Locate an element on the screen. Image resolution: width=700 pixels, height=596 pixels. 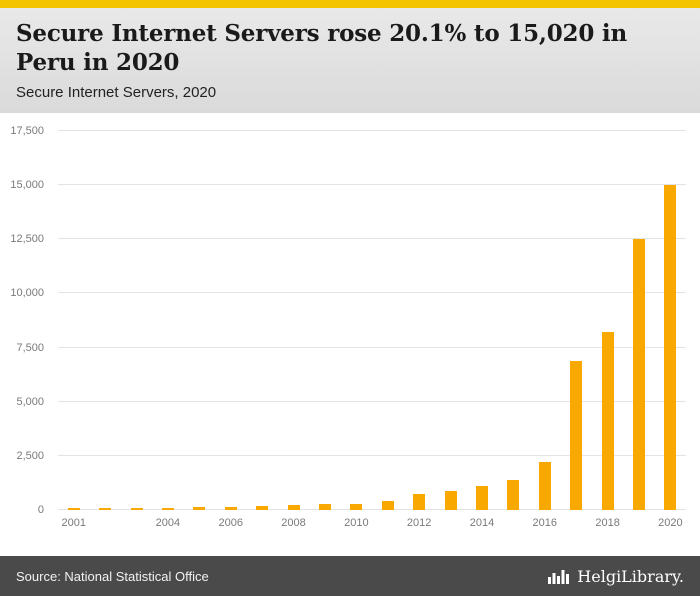
bar-2004 is located at coordinates (167, 509).